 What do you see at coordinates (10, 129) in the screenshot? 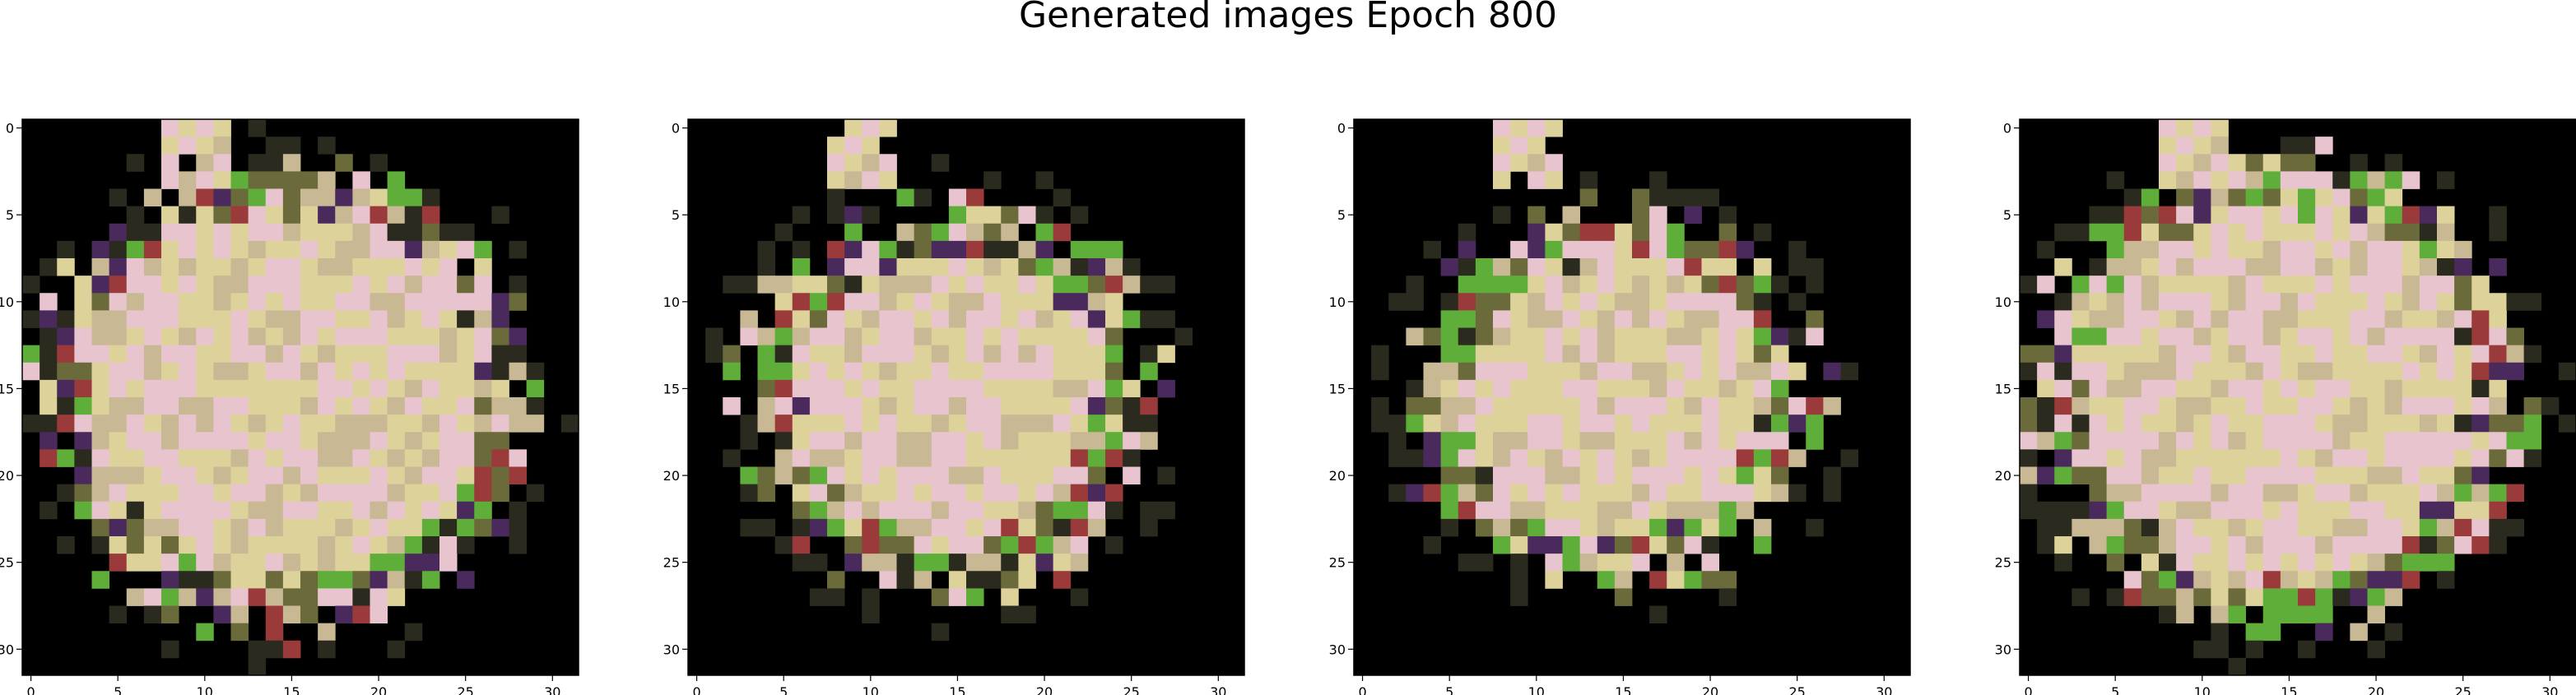
I see `y-tick-label: 0` at bounding box center [10, 129].